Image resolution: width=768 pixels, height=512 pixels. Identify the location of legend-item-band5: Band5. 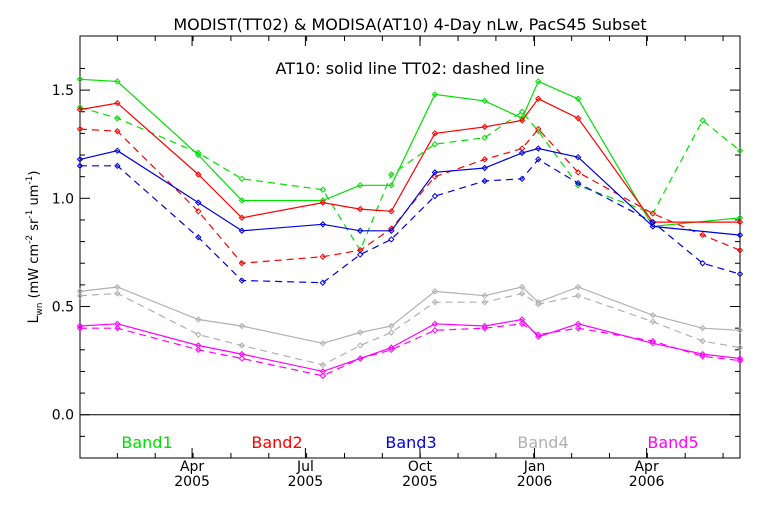
(672, 442).